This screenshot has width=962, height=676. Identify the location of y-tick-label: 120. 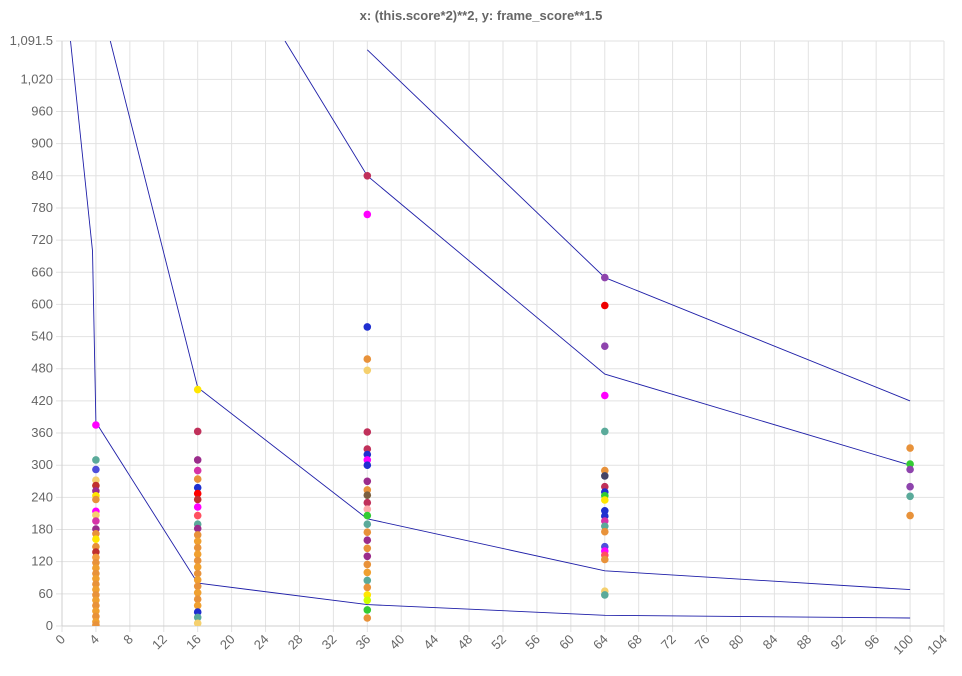
(42, 561).